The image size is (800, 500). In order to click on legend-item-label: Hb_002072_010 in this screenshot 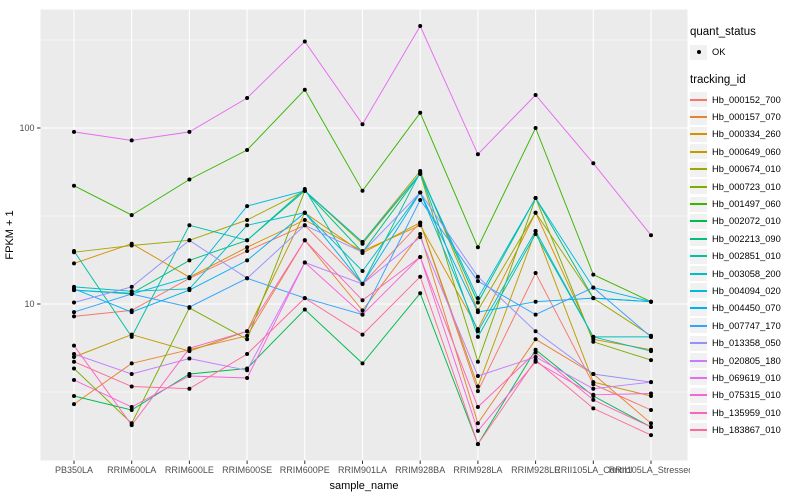, I will do `click(746, 221)`.